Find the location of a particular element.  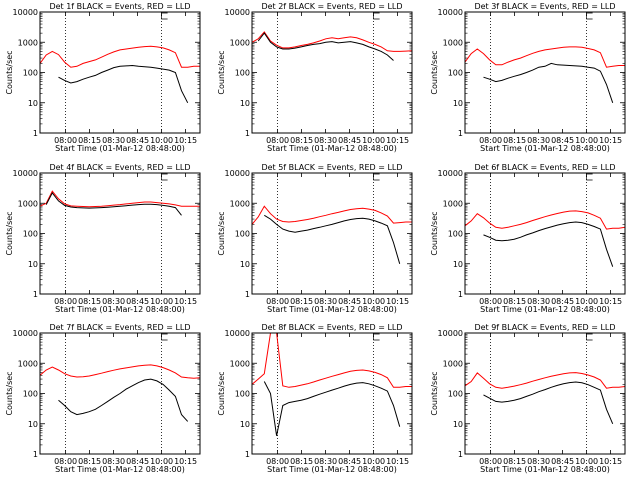

panel-title: Det 6f BLACK = Events, RED = LLD is located at coordinates (544, 167).